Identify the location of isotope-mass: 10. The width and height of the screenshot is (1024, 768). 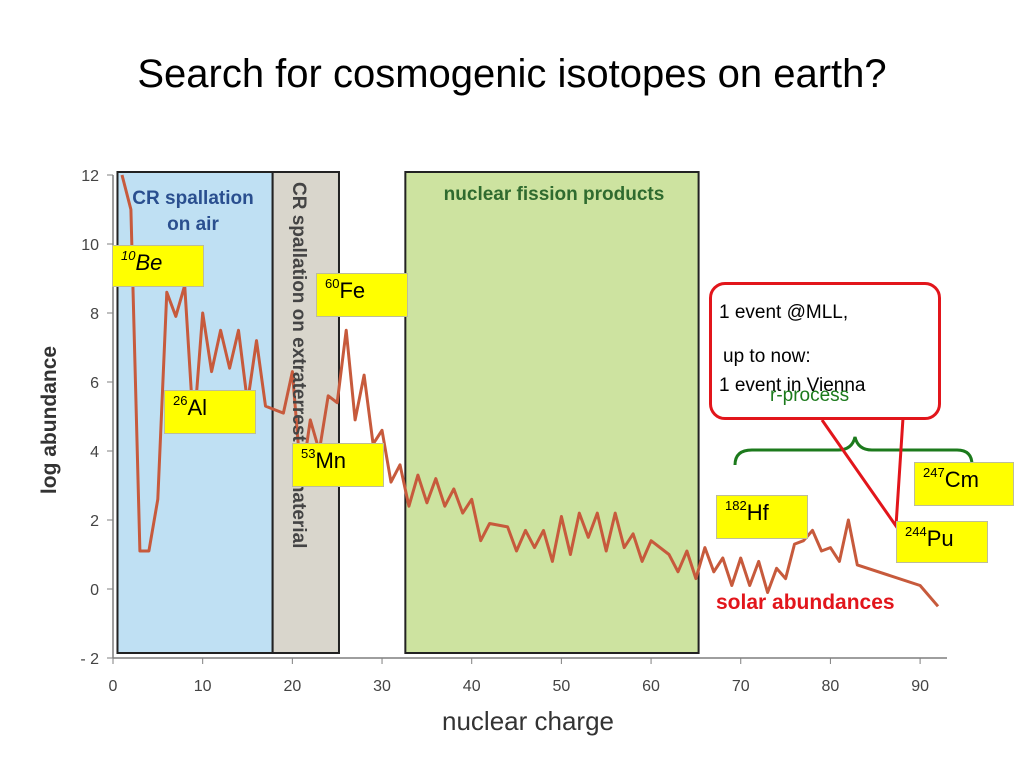
(128, 255).